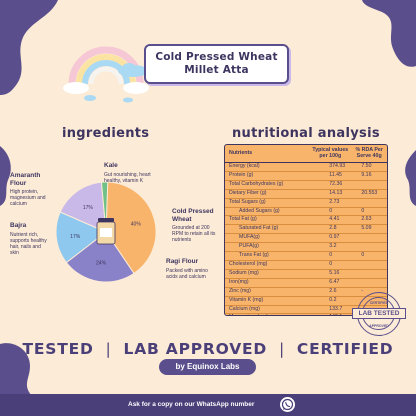  I want to click on bottom-left-blob, so click(18, 371).